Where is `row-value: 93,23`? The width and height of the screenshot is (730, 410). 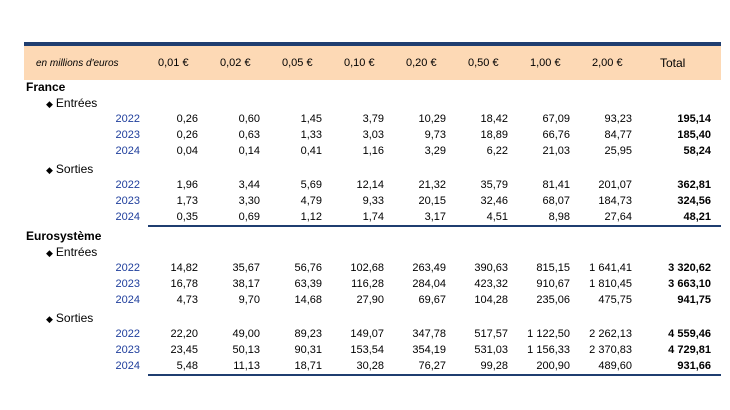 row-value: 93,23 is located at coordinates (618, 119).